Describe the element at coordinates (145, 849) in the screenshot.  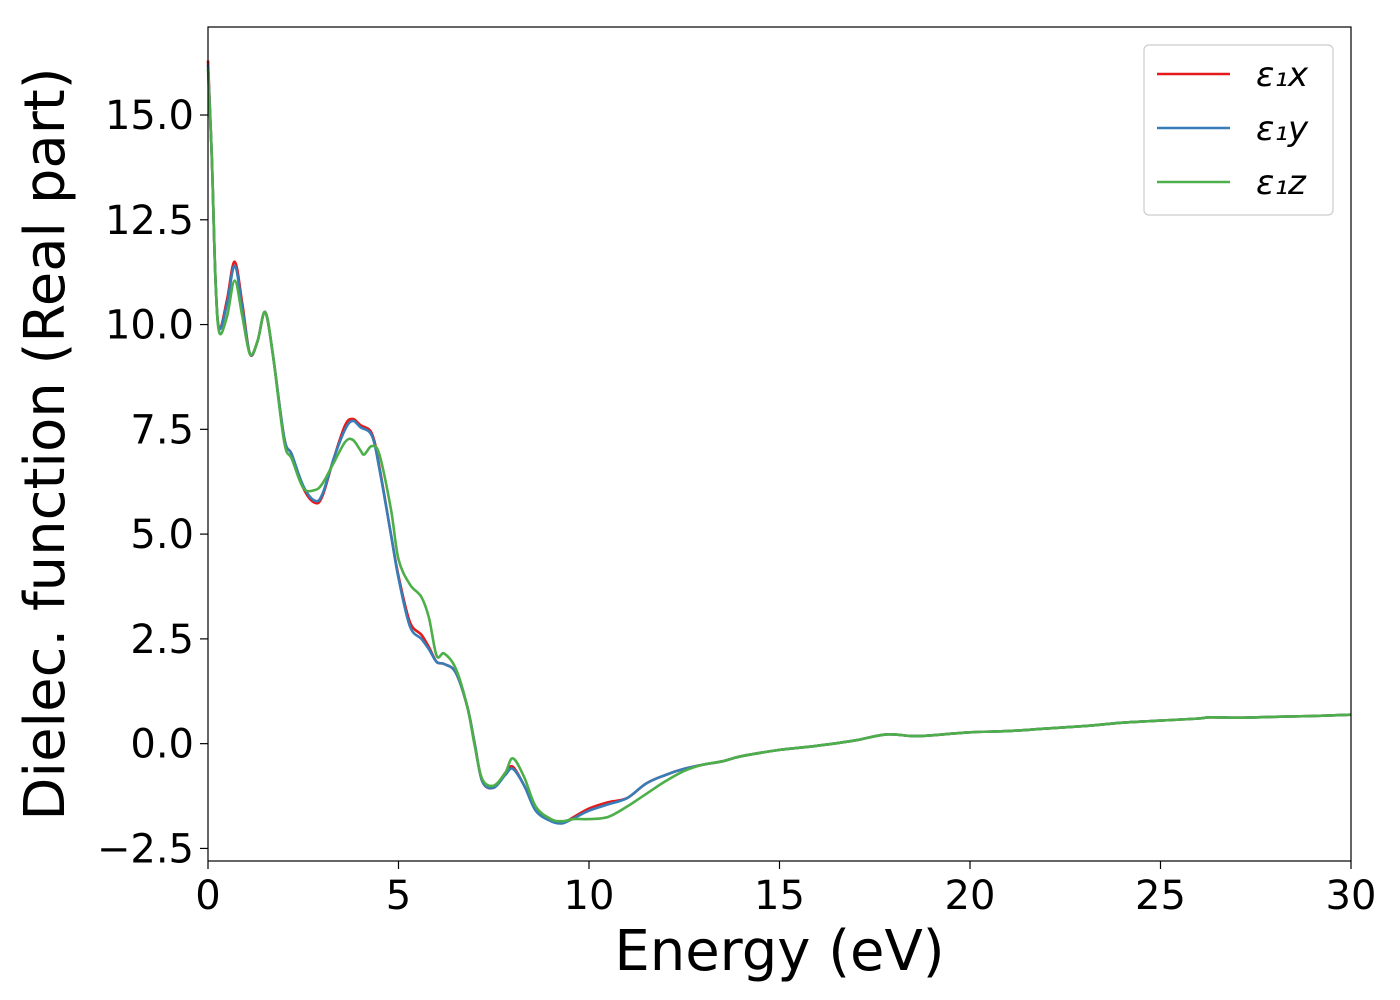
I see `y-tick-label: −2.5` at that location.